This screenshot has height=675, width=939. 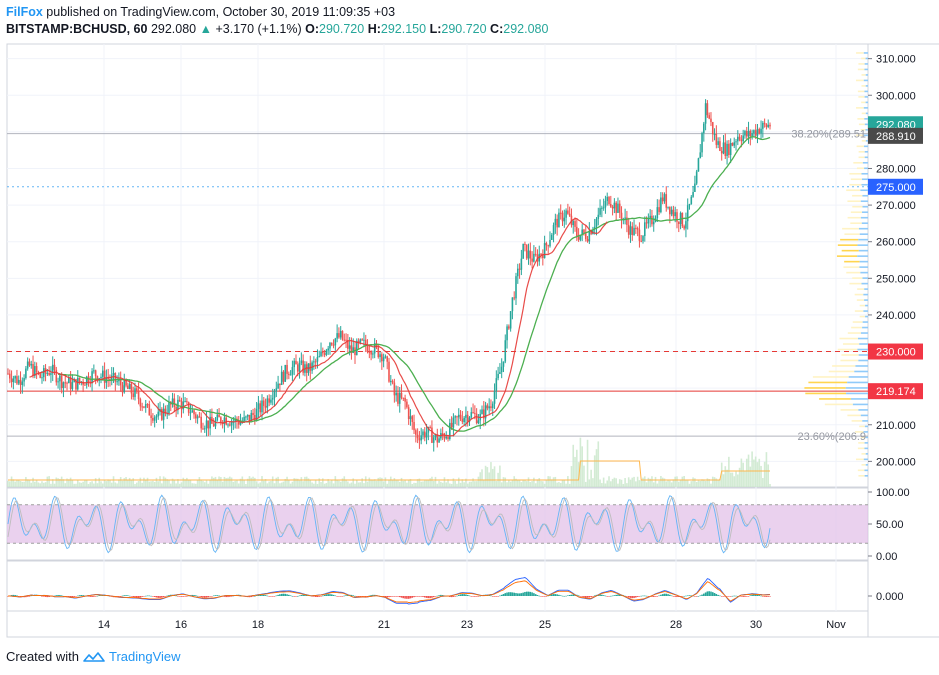 What do you see at coordinates (24, 12) in the screenshot?
I see `publisher-name: FilFox` at bounding box center [24, 12].